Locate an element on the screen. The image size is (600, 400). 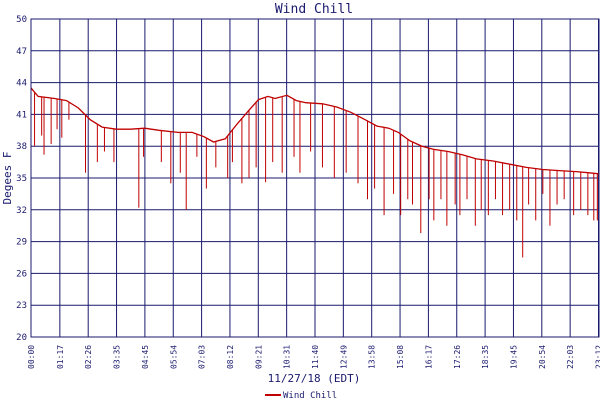
chart-title: Wind Chill is located at coordinates (314, 9).